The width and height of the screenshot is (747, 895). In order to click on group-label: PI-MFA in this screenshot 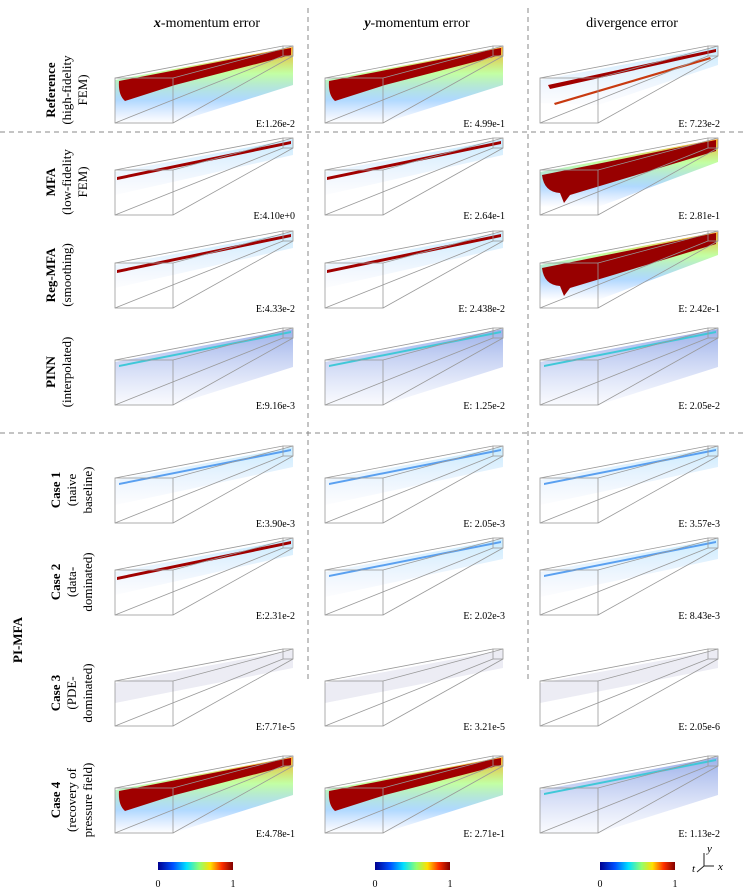, I will do `click(17, 639)`.